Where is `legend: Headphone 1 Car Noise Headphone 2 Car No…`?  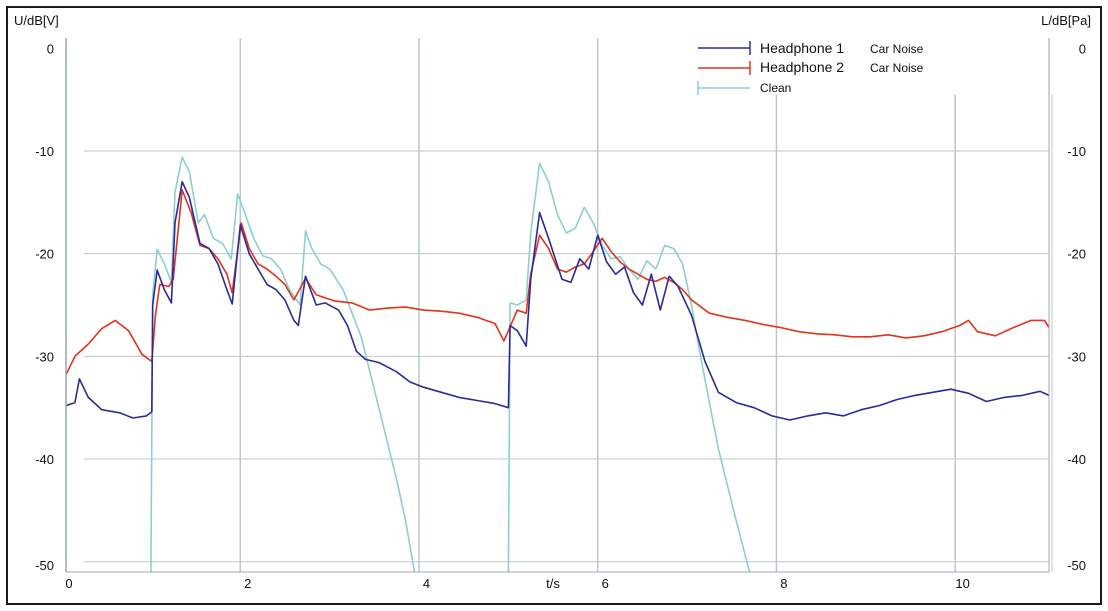 legend: Headphone 1 Car Noise Headphone 2 Car No… is located at coordinates (810, 67).